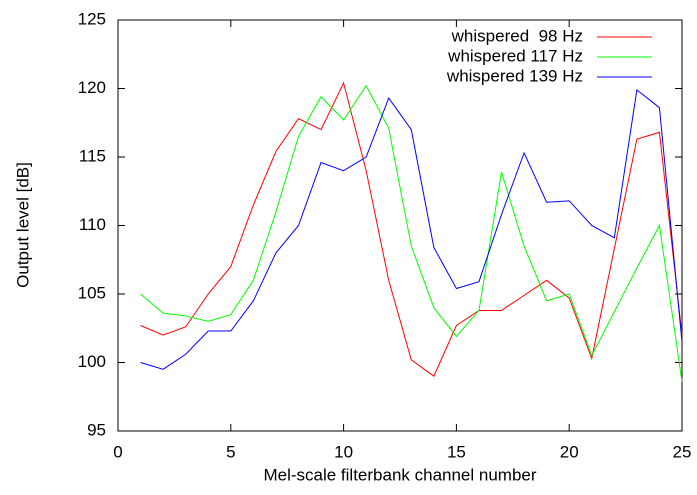 This screenshot has width=697, height=495. Describe the element at coordinates (92, 18) in the screenshot. I see `y-tick-label: 125` at that location.